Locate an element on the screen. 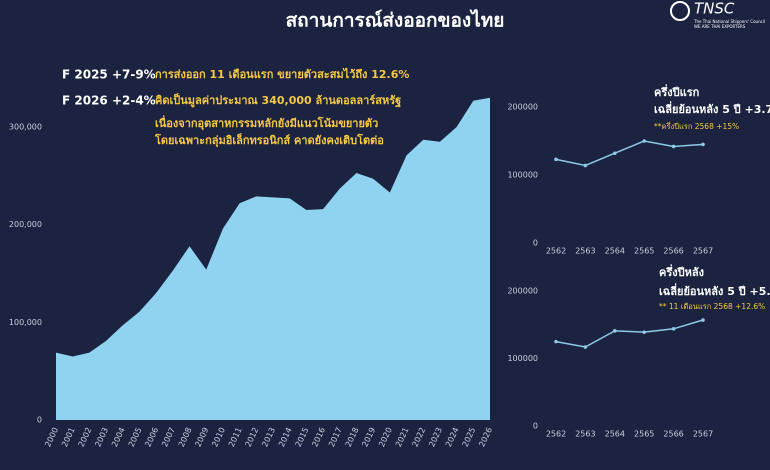 This screenshot has height=470, width=770. chart-note: ** 11 เดือนแรก 2568 +12.6% is located at coordinates (712, 306).